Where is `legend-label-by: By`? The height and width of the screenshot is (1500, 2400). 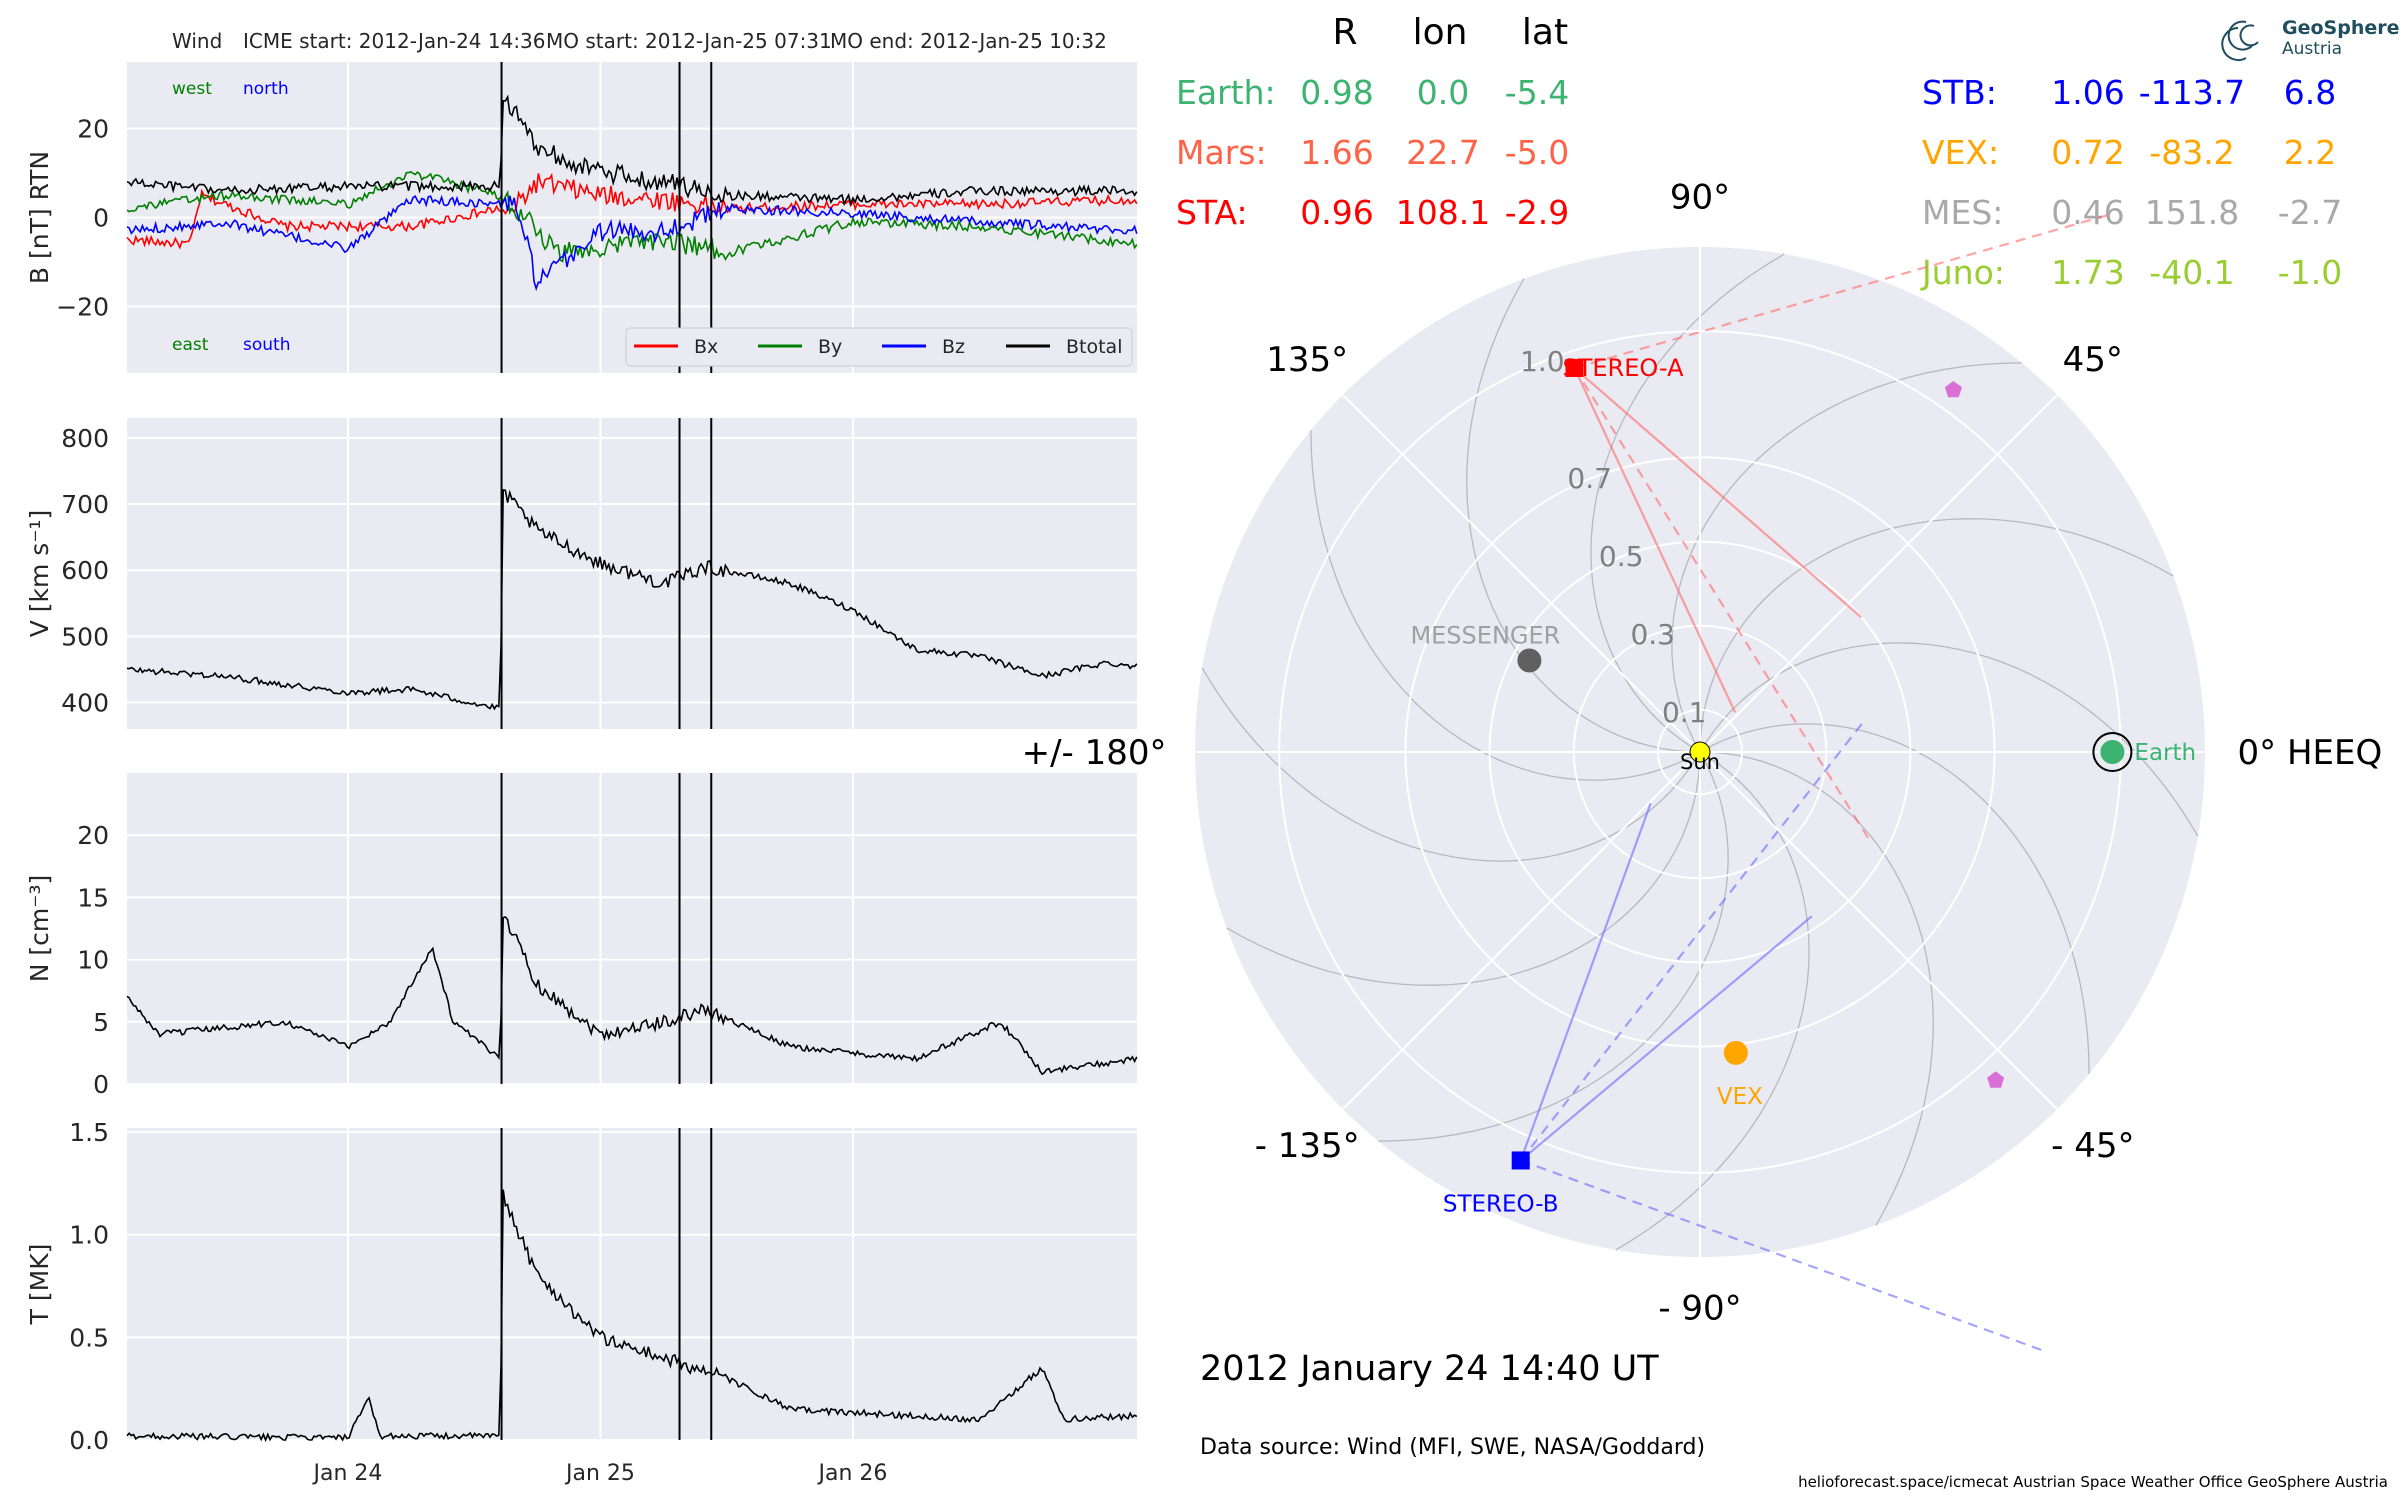 legend-label-by: By is located at coordinates (830, 347).